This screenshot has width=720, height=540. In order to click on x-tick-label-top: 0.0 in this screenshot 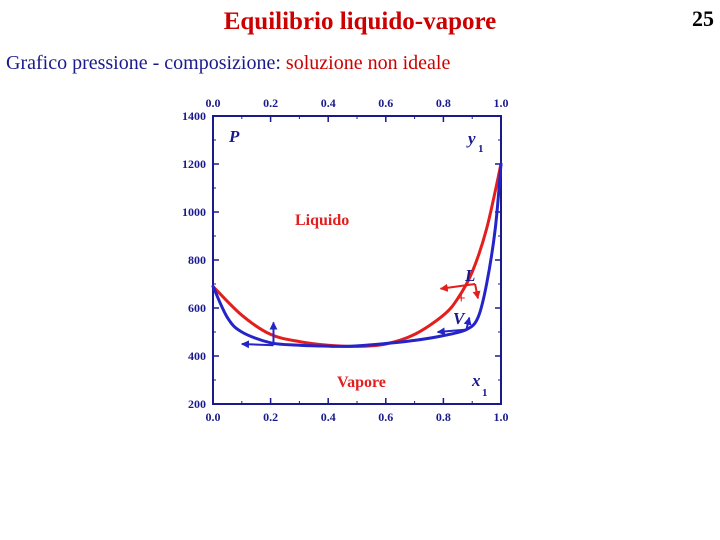, I will do `click(213, 103)`.